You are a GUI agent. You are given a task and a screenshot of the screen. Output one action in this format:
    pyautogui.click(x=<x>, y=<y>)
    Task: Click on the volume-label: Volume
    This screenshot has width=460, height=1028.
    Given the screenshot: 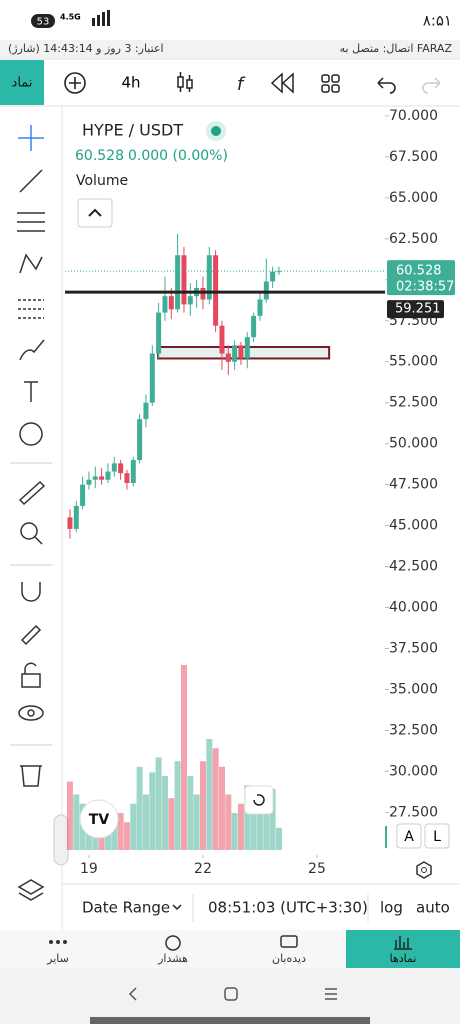 What is the action you would take?
    pyautogui.click(x=102, y=181)
    